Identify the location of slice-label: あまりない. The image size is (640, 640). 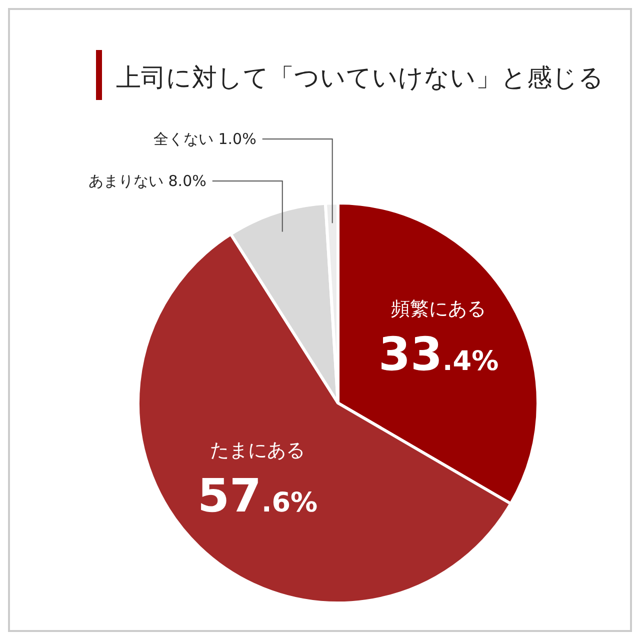
(126, 181).